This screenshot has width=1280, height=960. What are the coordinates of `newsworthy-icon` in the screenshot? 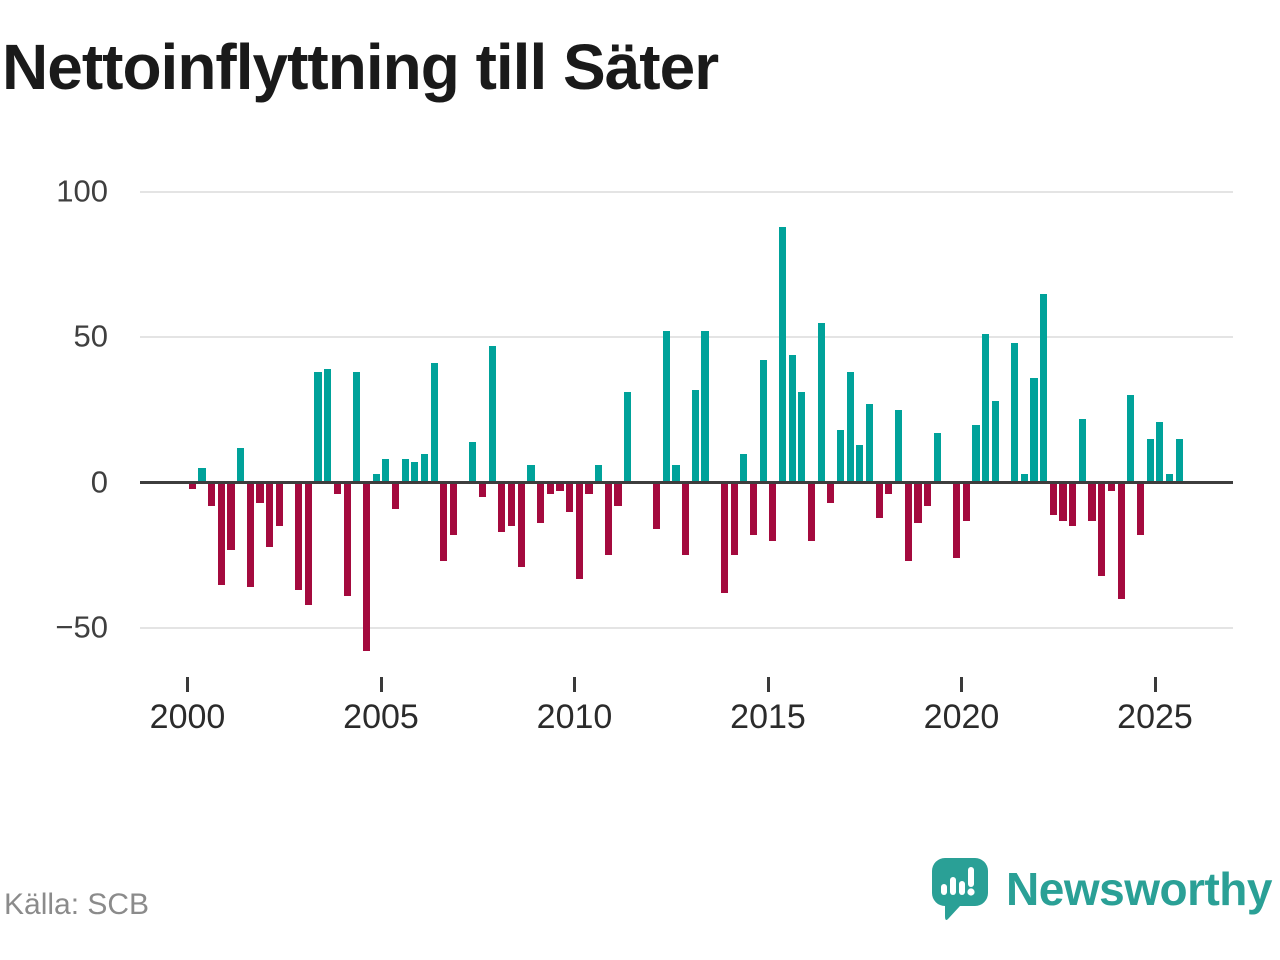 It's located at (960, 889).